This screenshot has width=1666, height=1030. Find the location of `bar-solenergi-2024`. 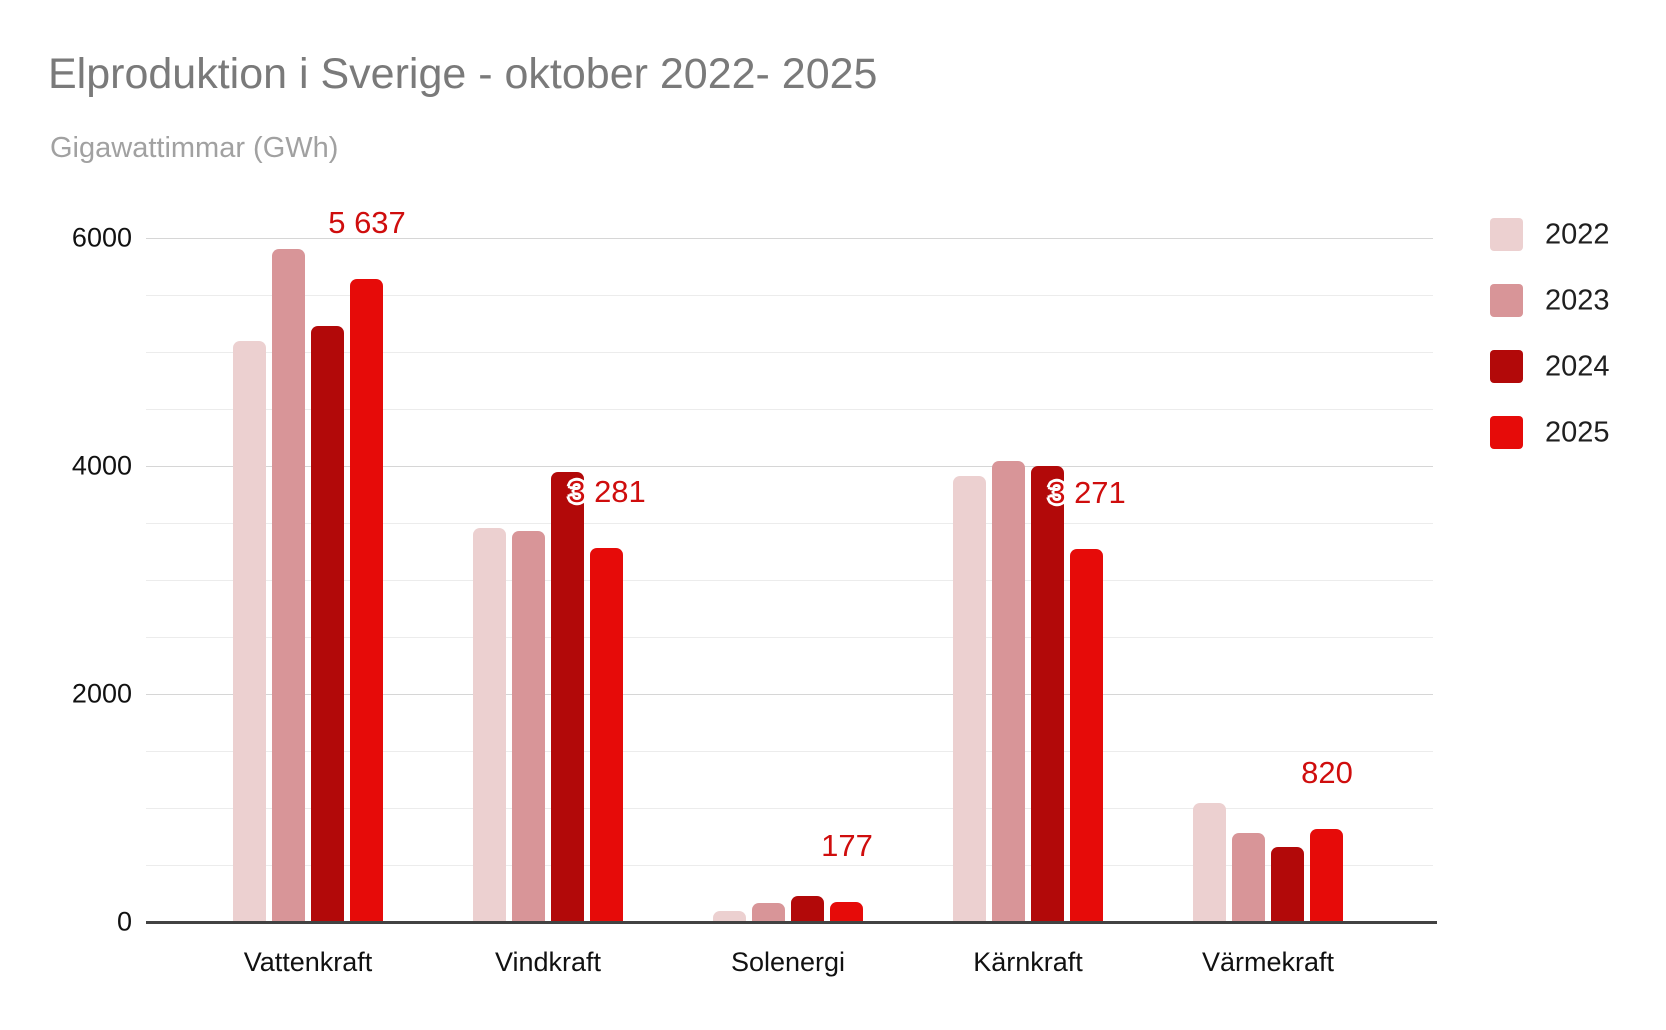

bar-solenergi-2024 is located at coordinates (807, 909).